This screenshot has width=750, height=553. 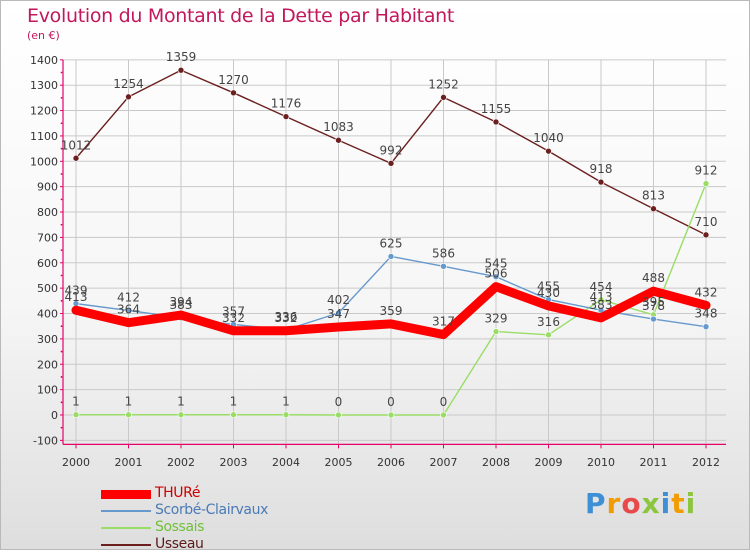 I want to click on legend-label-sossais: Sossais, so click(x=180, y=527).